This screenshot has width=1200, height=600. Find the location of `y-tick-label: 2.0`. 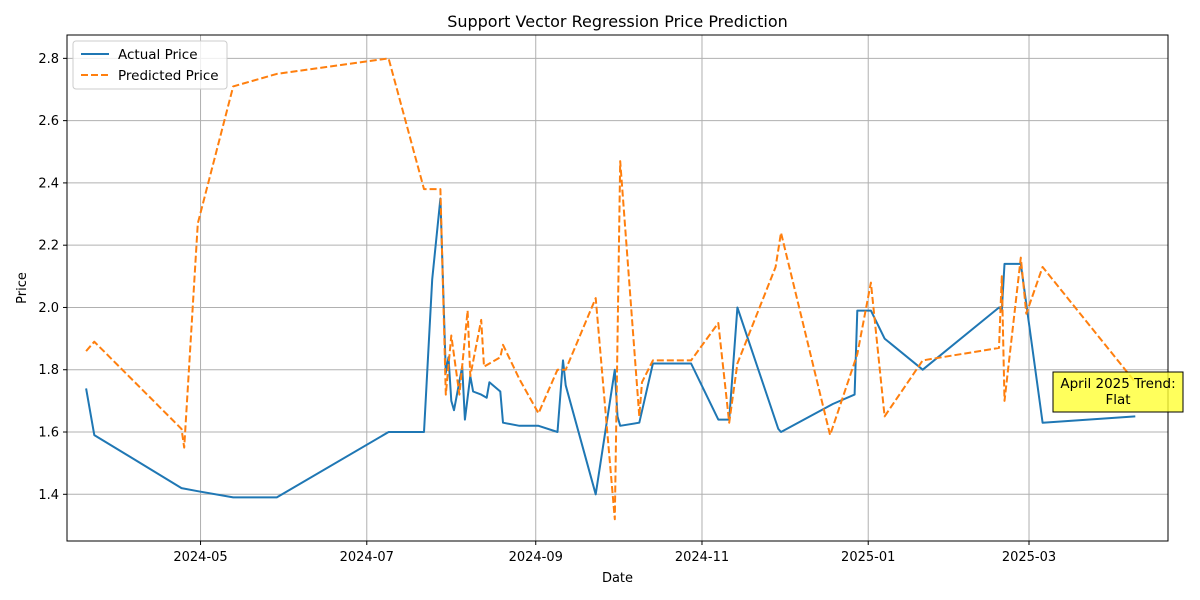

y-tick-label: 2.0 is located at coordinates (48, 308).